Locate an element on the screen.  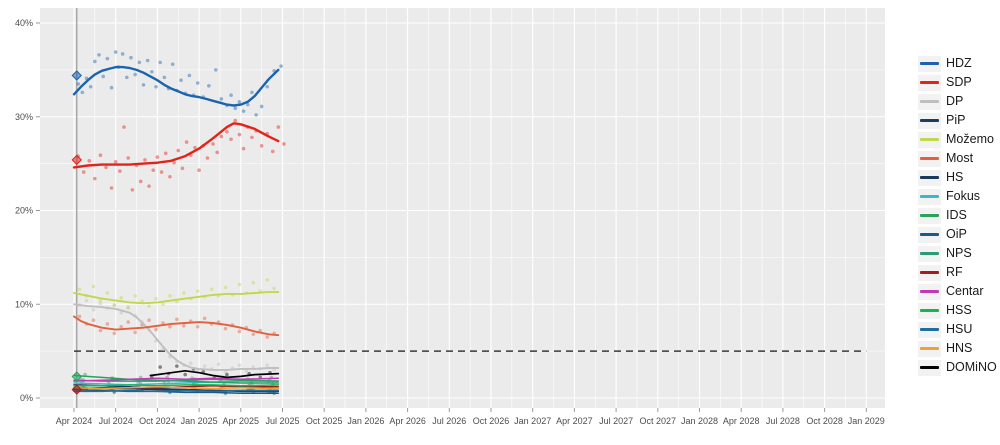
legend-item-domino: DOMiNO is located at coordinates (957, 367).